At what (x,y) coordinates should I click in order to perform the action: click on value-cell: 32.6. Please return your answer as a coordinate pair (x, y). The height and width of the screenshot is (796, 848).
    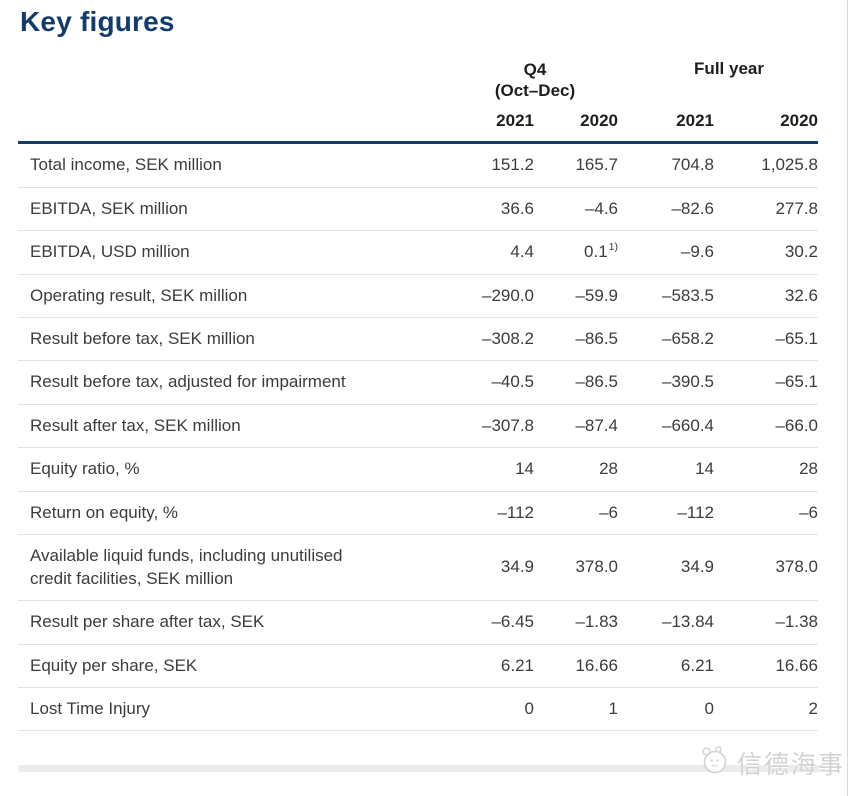
    Looking at the image, I should click on (766, 296).